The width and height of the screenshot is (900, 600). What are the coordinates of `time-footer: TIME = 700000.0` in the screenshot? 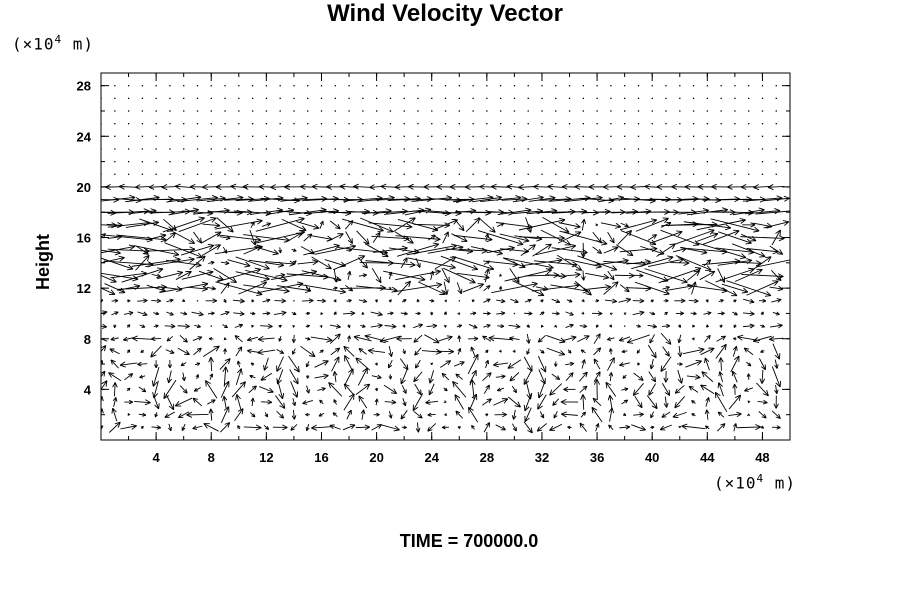 It's located at (469, 541).